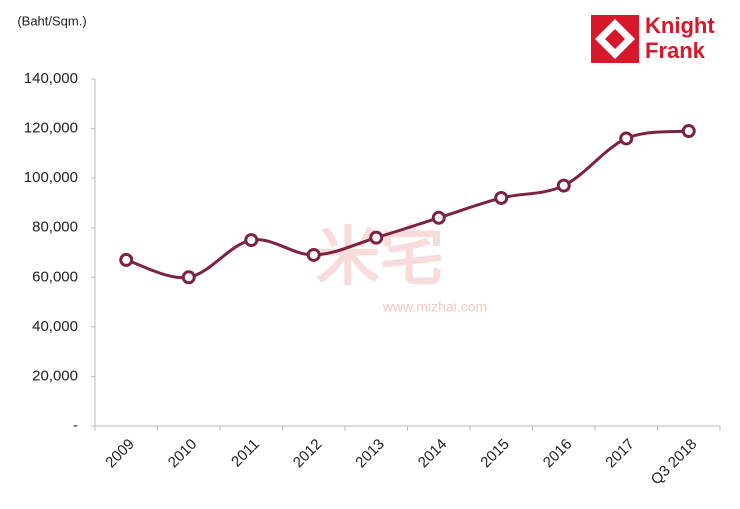 This screenshot has width=740, height=509. Describe the element at coordinates (55, 276) in the screenshot. I see `y-tick-label: 60,000` at that location.